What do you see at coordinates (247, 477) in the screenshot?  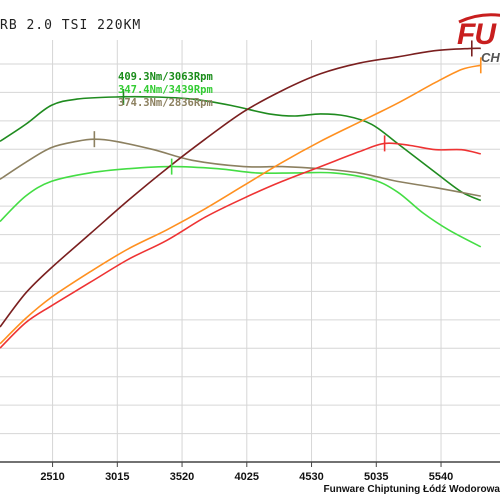 I see `x-tick-label: 4025` at bounding box center [247, 477].